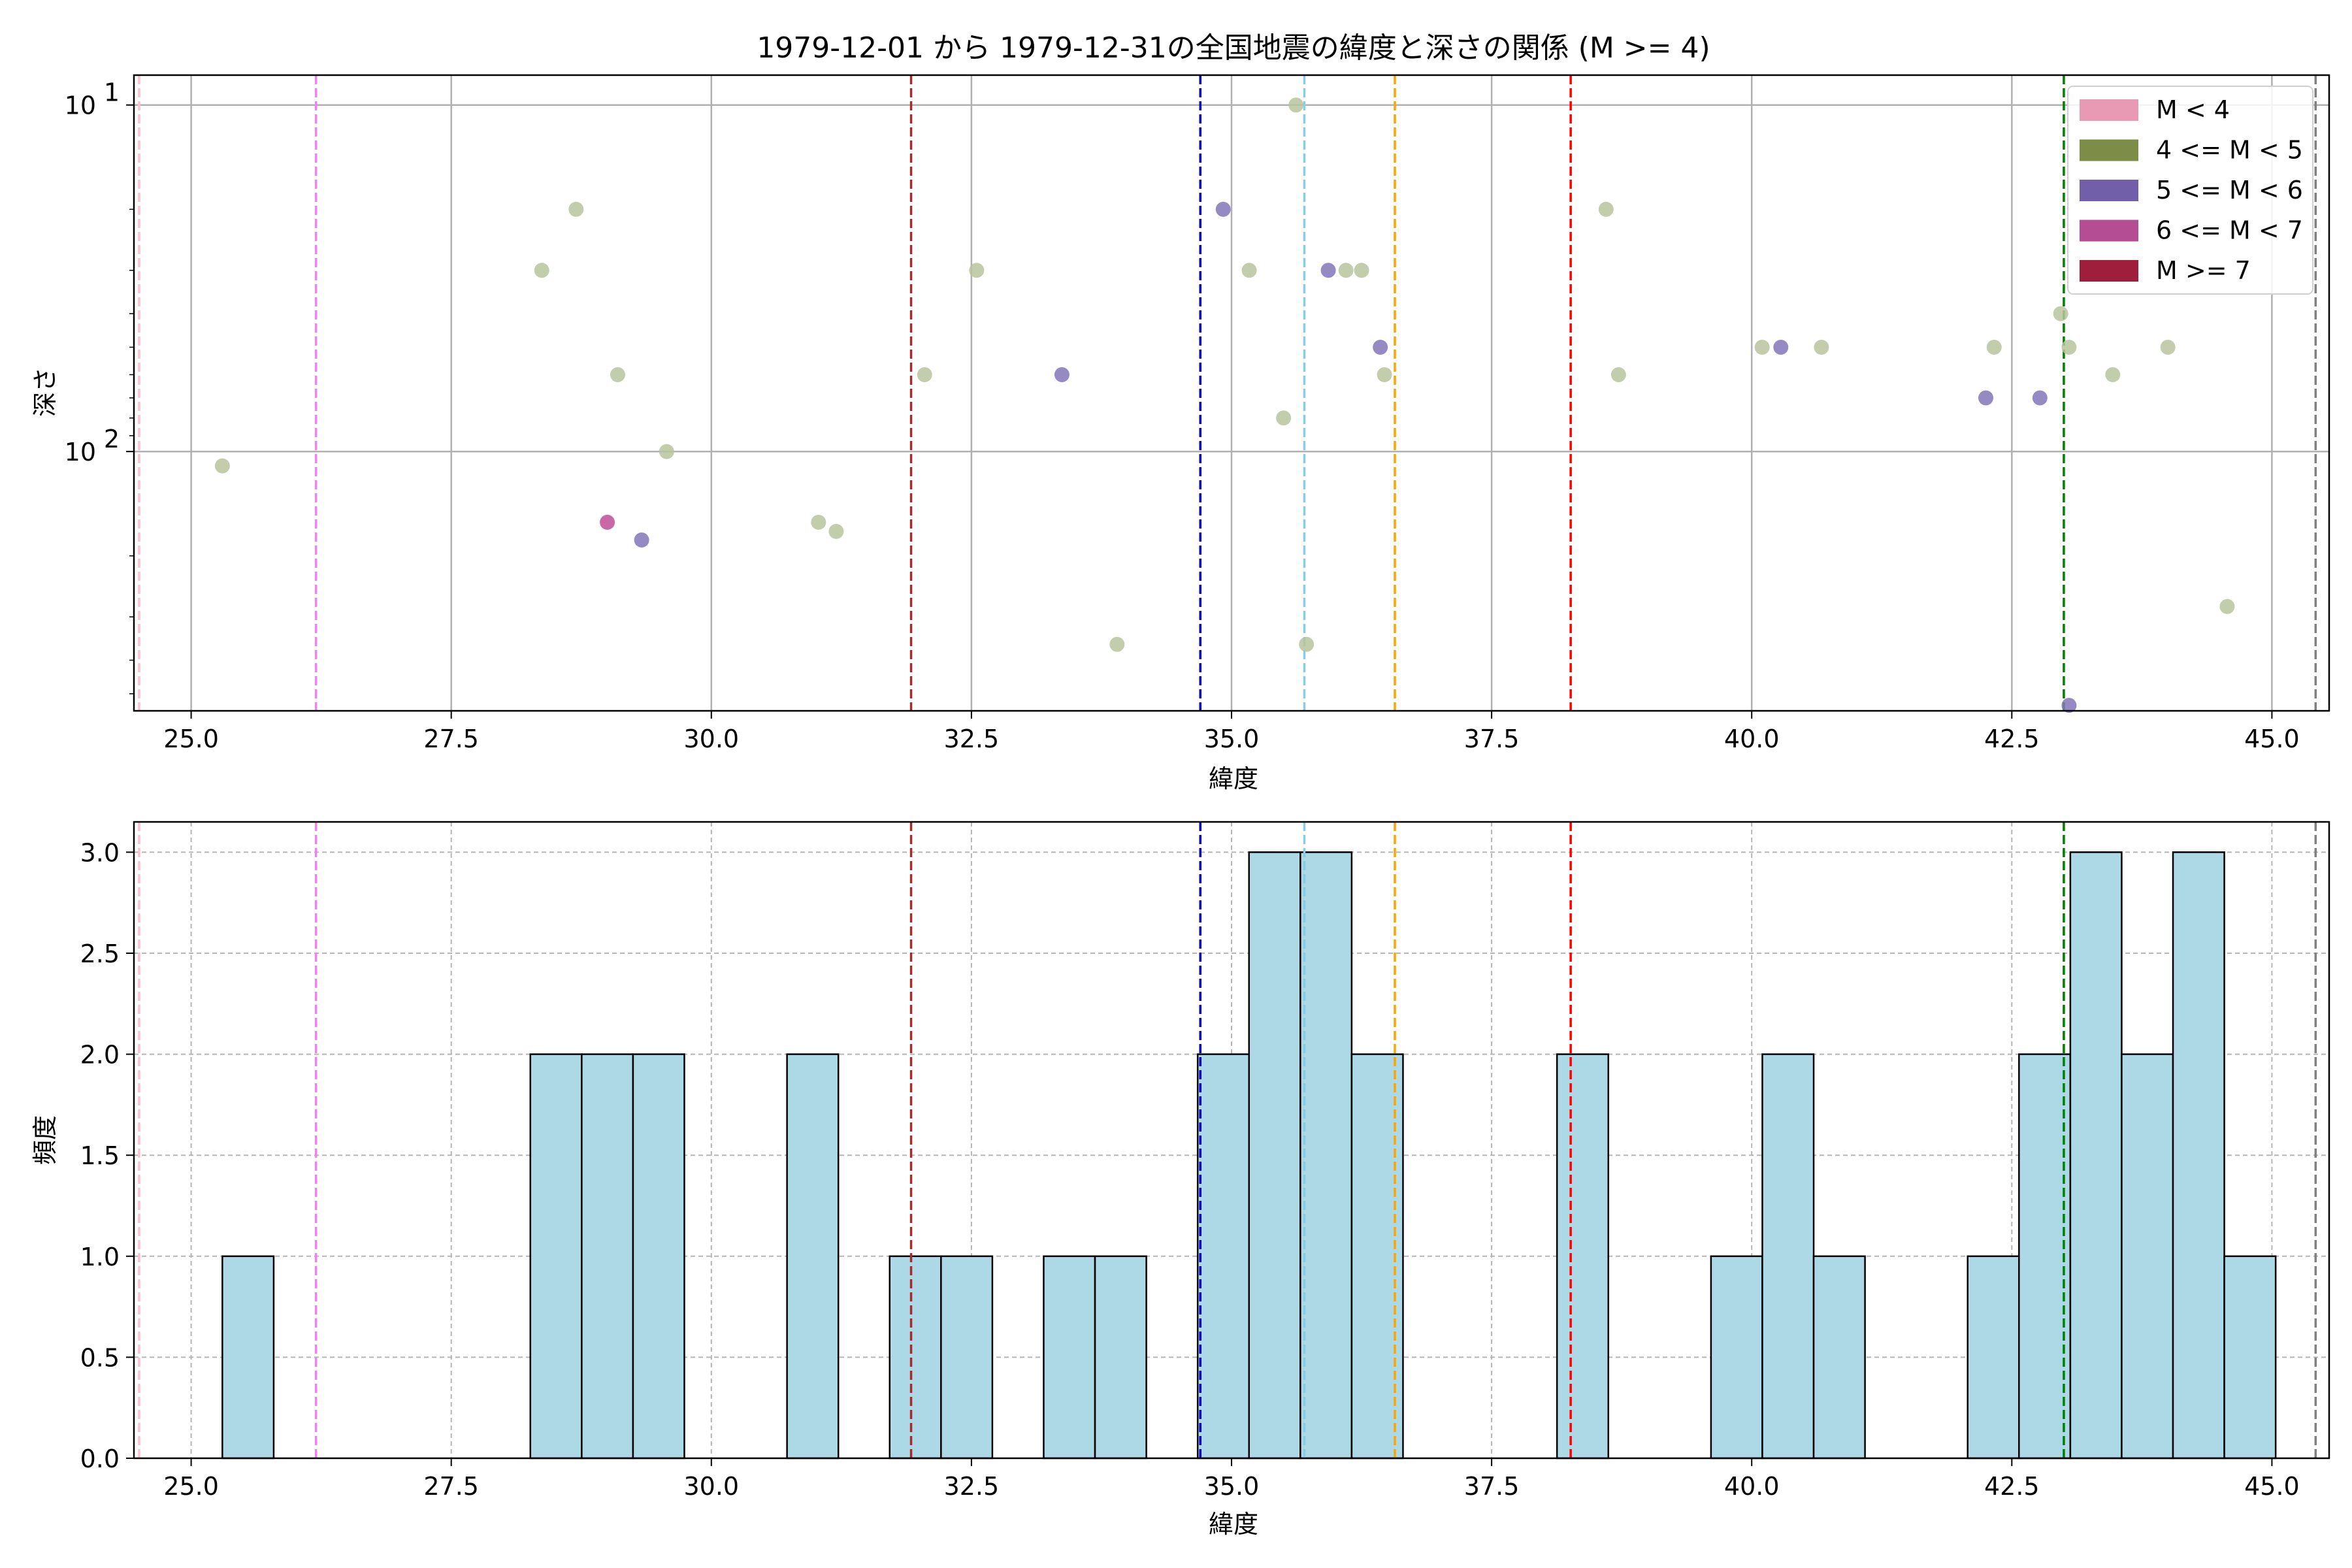 The height and width of the screenshot is (1568, 2352). What do you see at coordinates (451, 739) in the screenshot?
I see `scatter-x-tick-label: 27.5` at bounding box center [451, 739].